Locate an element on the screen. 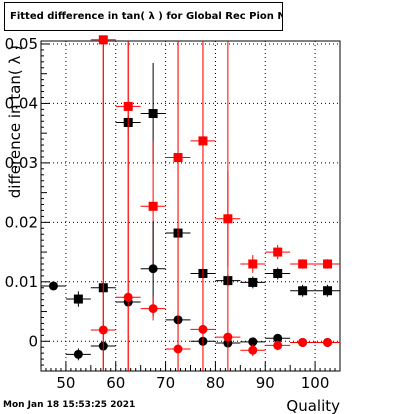  x-tick-label: 50 is located at coordinates (65, 383).